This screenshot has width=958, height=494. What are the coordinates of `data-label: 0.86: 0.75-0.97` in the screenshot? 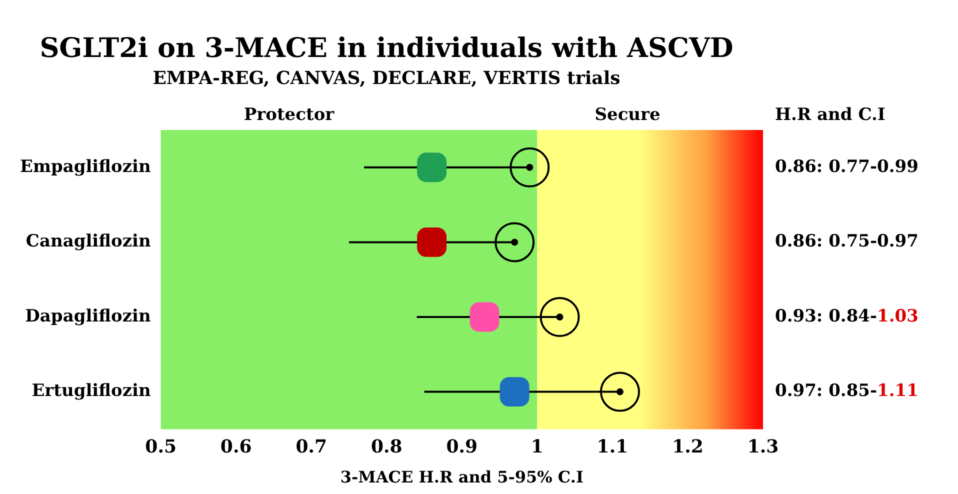 It's located at (846, 242).